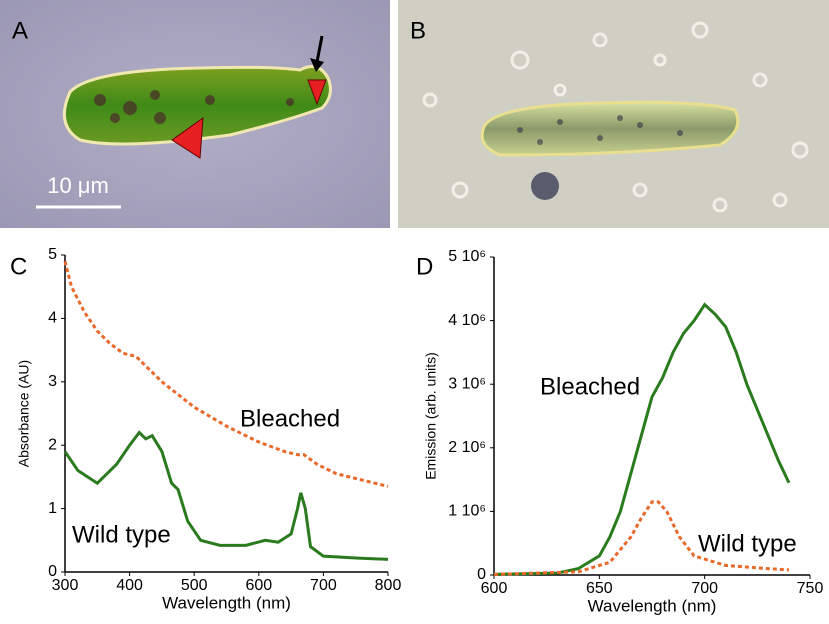 The width and height of the screenshot is (829, 624). I want to click on y-tick-label: 2, so click(52, 444).